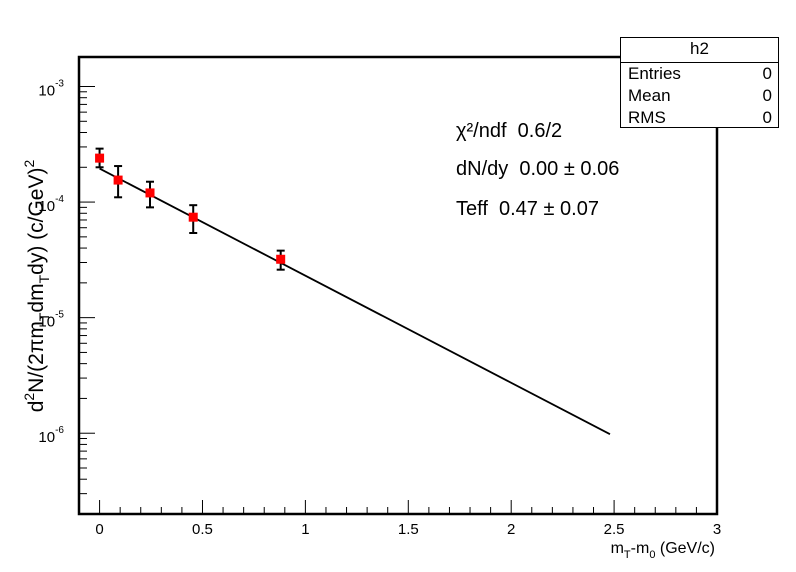  Describe the element at coordinates (472, 209) in the screenshot. I see `fit-teff-label: Teff` at that location.